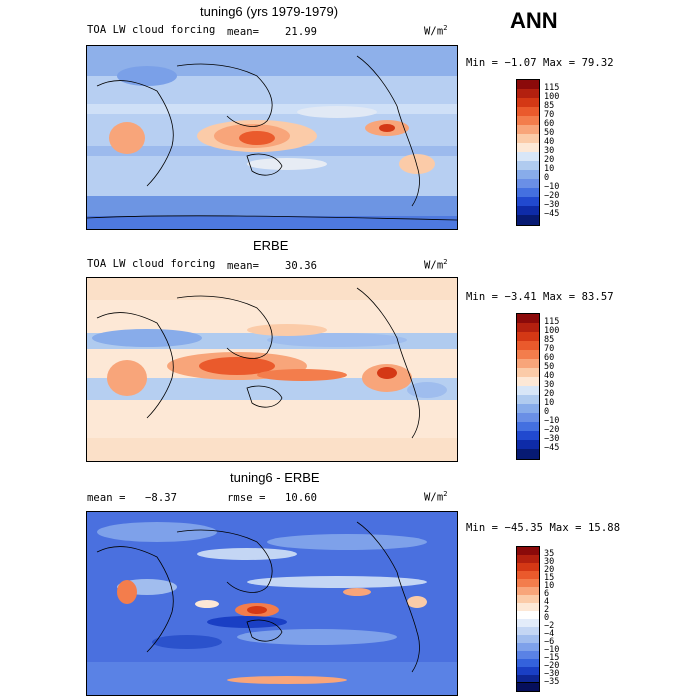  Describe the element at coordinates (547, 602) in the screenshot. I see `colorbar-tick-label: 4` at that location.